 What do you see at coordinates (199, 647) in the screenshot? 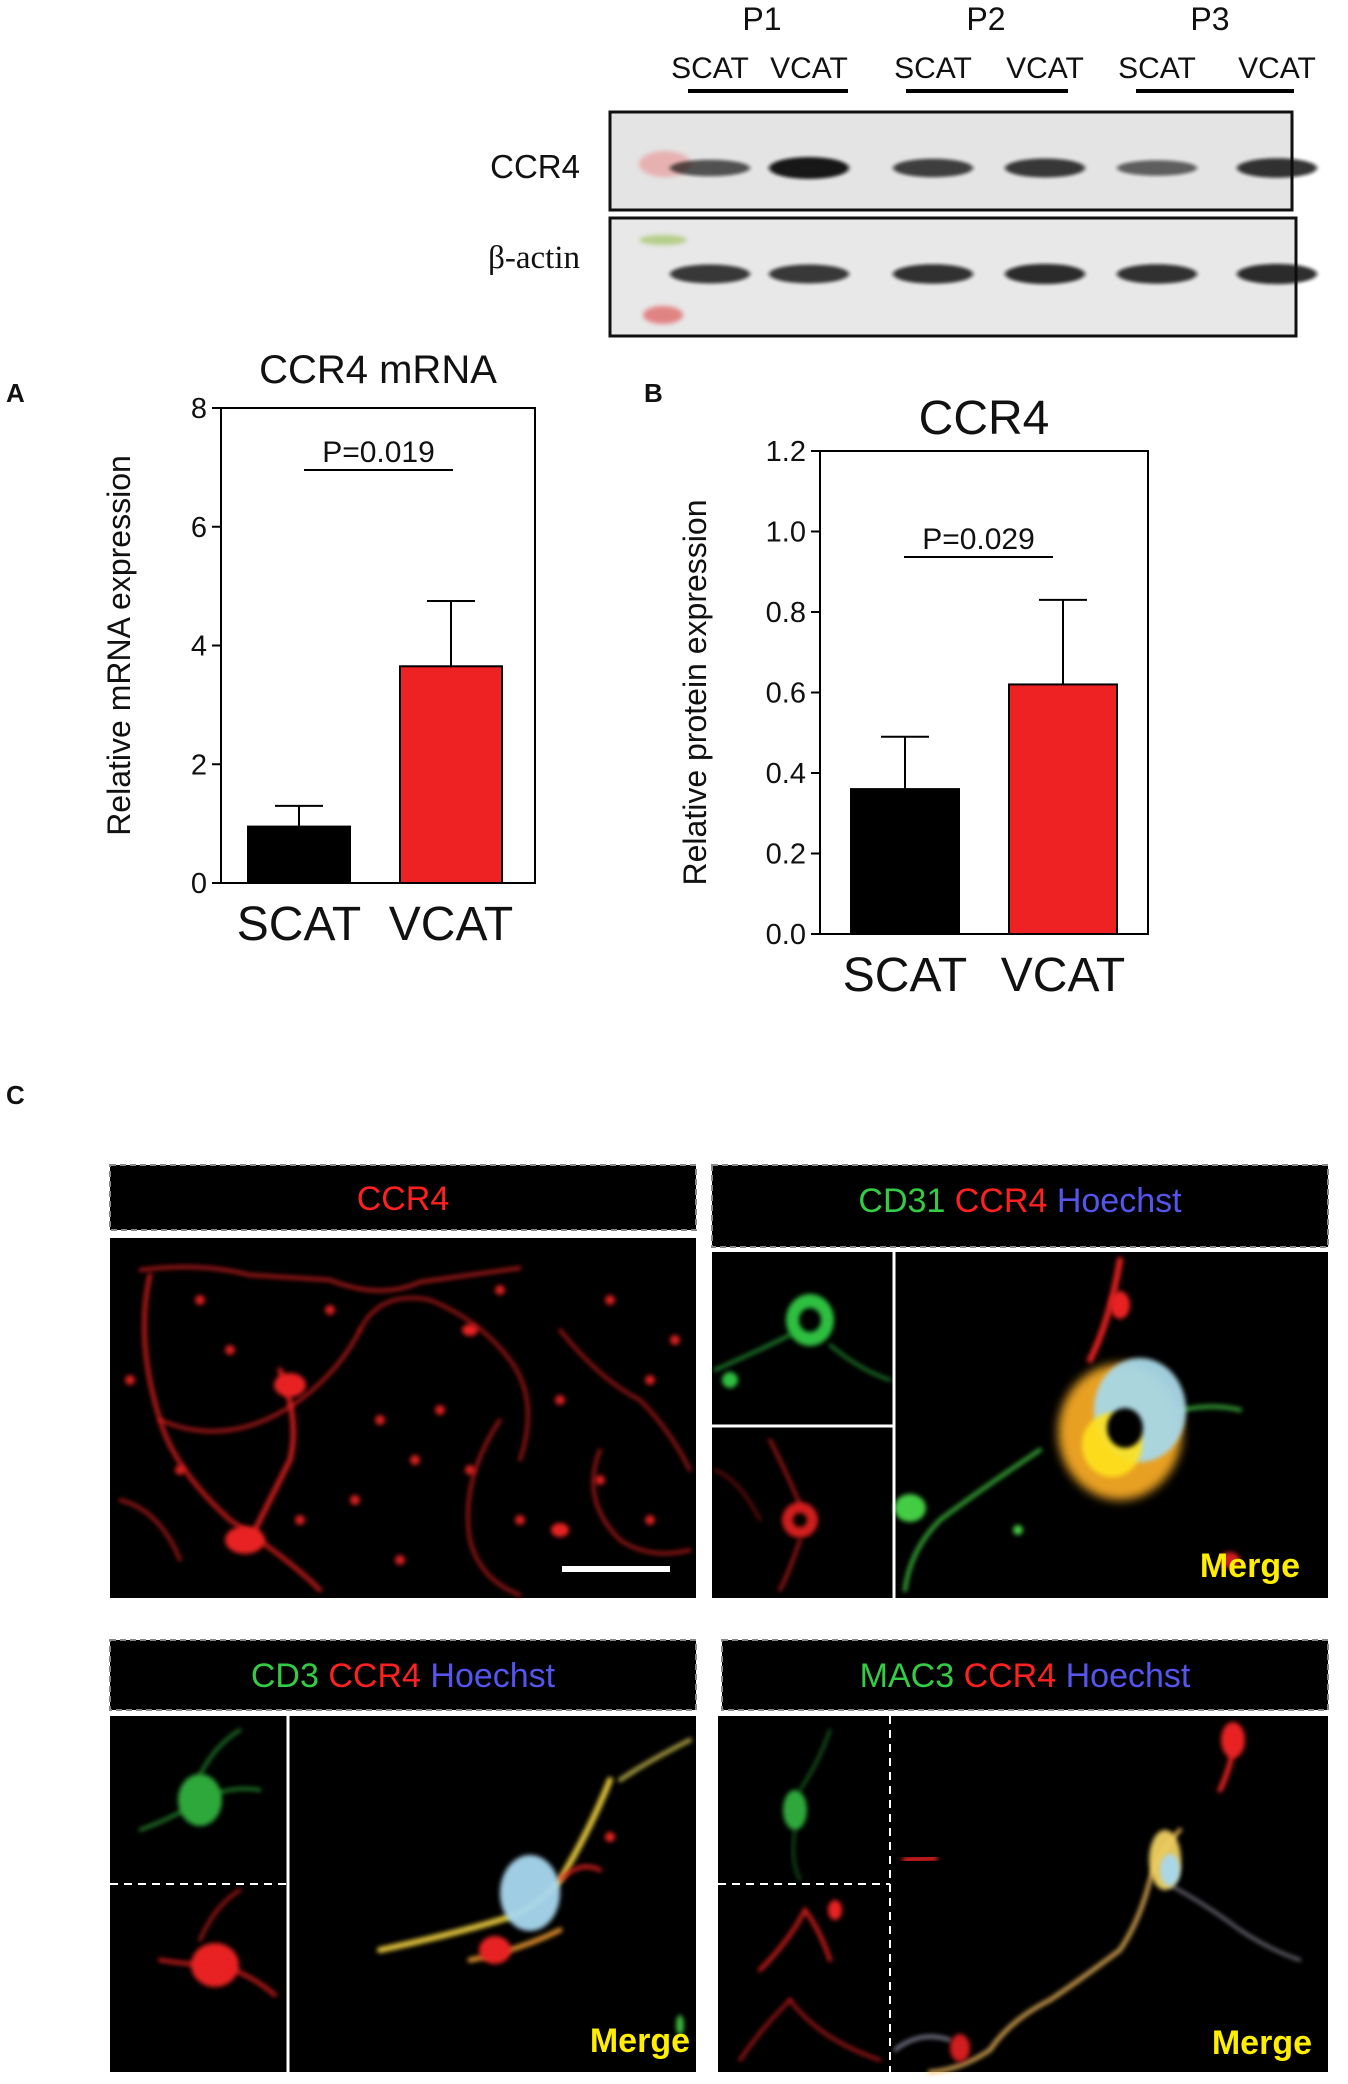
I see `y-tick-label: 4` at bounding box center [199, 647].